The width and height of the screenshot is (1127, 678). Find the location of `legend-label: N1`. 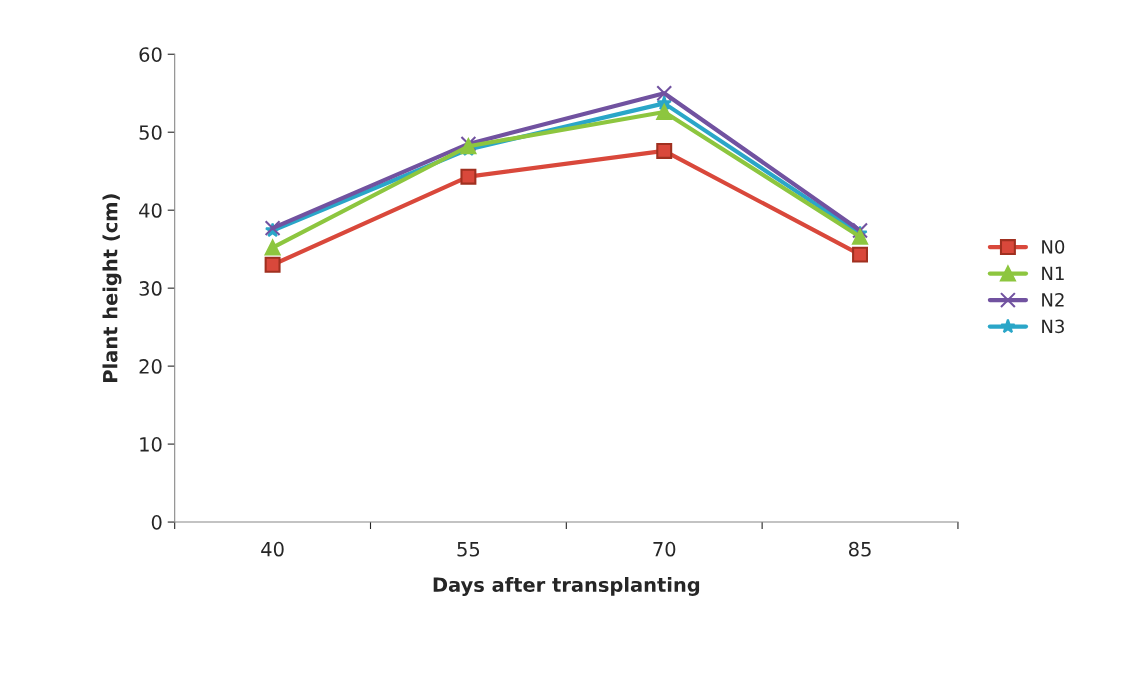

legend-label: N1 is located at coordinates (1053, 273).